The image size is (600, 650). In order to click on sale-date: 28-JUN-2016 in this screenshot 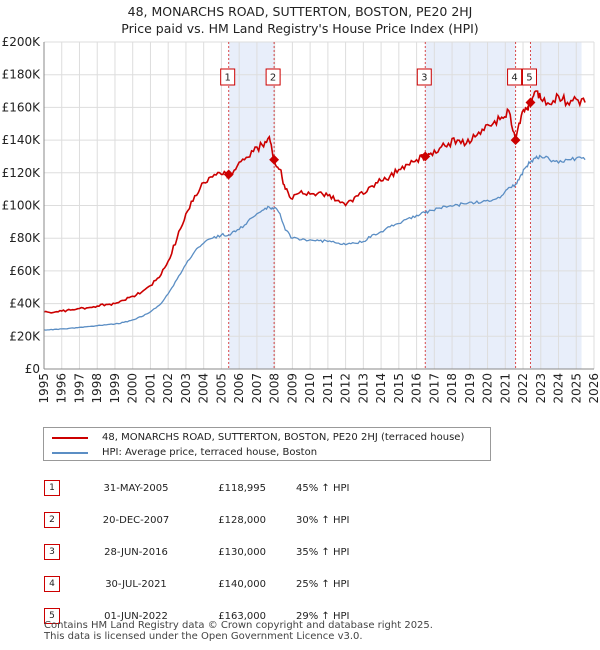, I will do `click(136, 552)`.